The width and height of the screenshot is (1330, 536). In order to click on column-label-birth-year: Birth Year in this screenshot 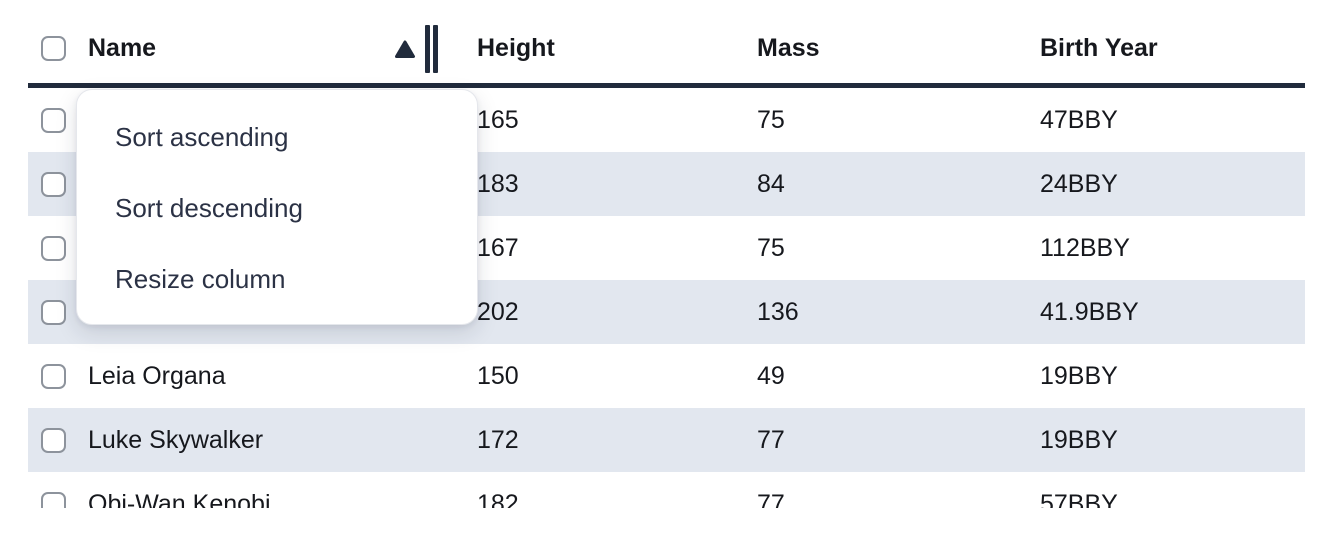, I will do `click(1099, 48)`.